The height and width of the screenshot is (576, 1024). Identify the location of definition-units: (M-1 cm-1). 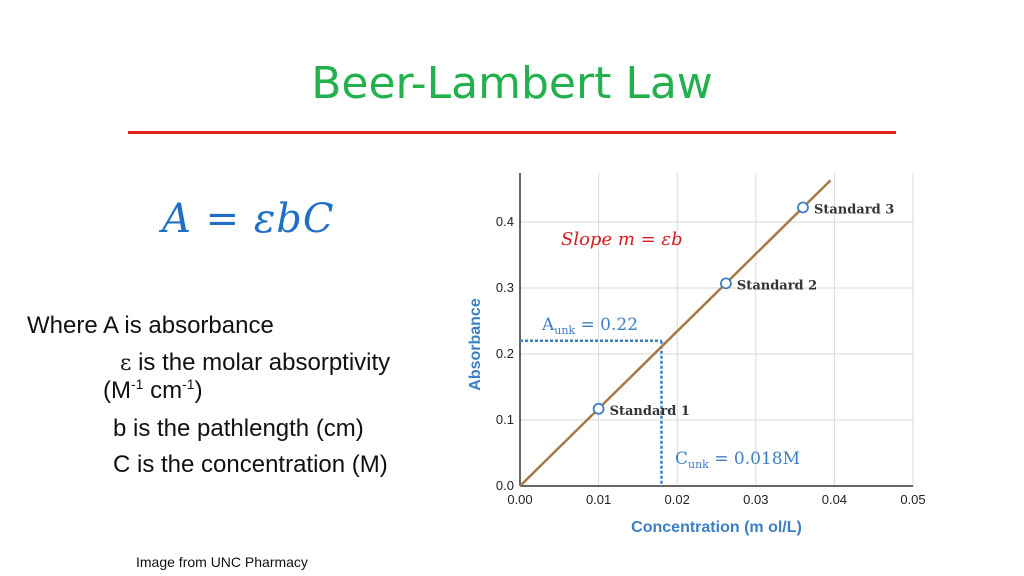
(153, 390).